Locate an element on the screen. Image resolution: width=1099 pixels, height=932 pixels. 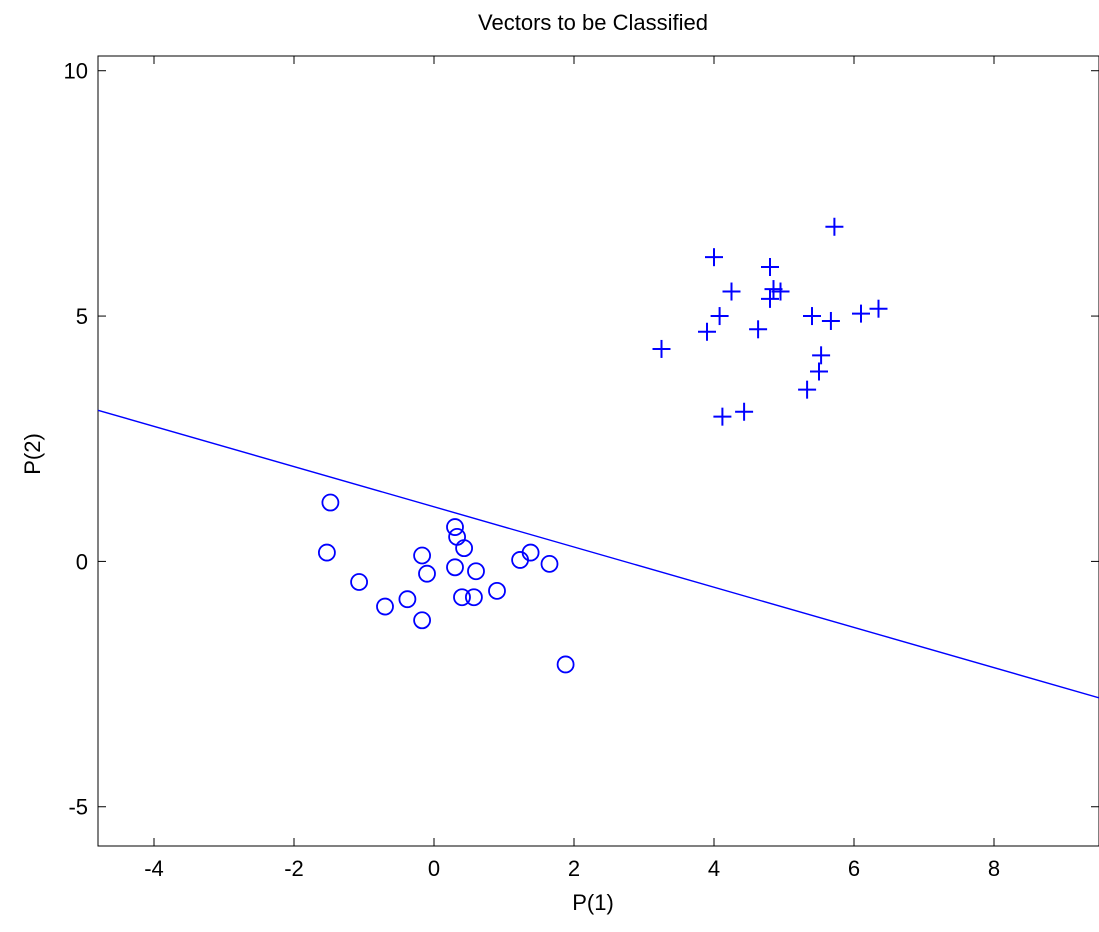
x-tick-label: 8 is located at coordinates (994, 868).